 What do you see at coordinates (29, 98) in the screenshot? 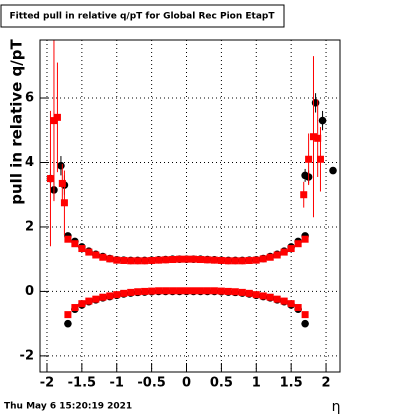
I see `y-tick-label: 6` at bounding box center [29, 98].